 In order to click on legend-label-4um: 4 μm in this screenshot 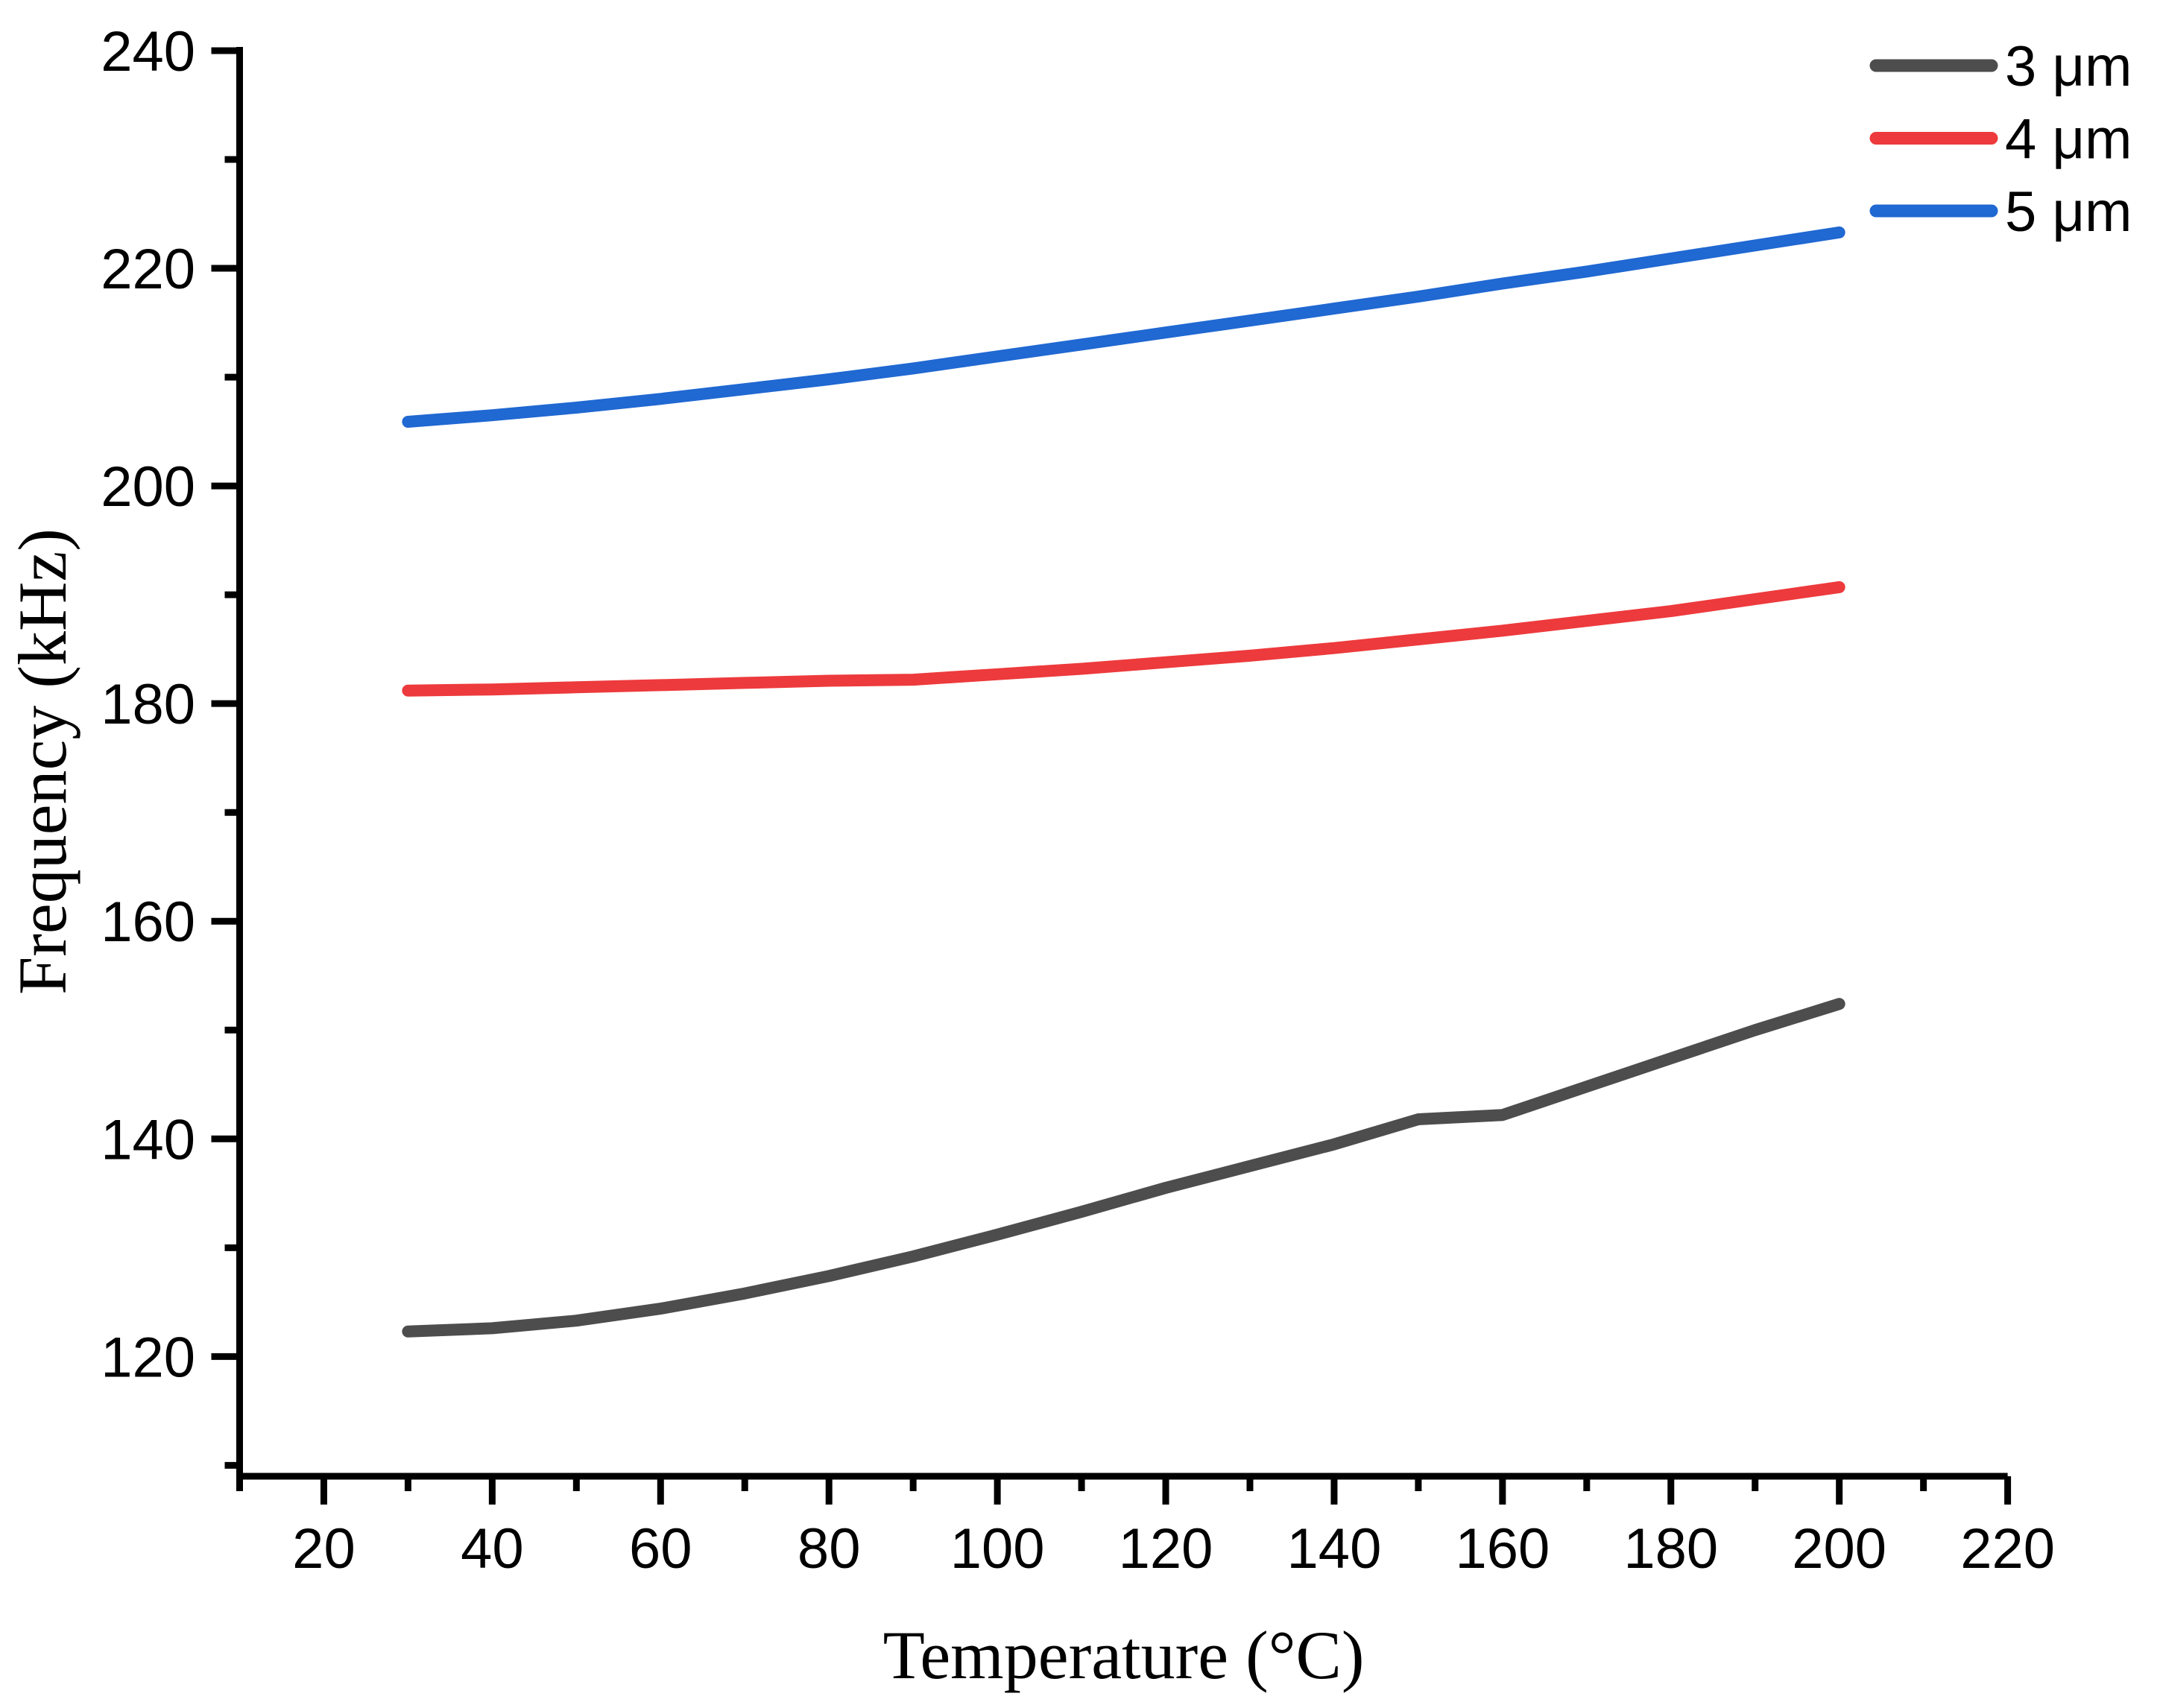, I will do `click(2068, 139)`.